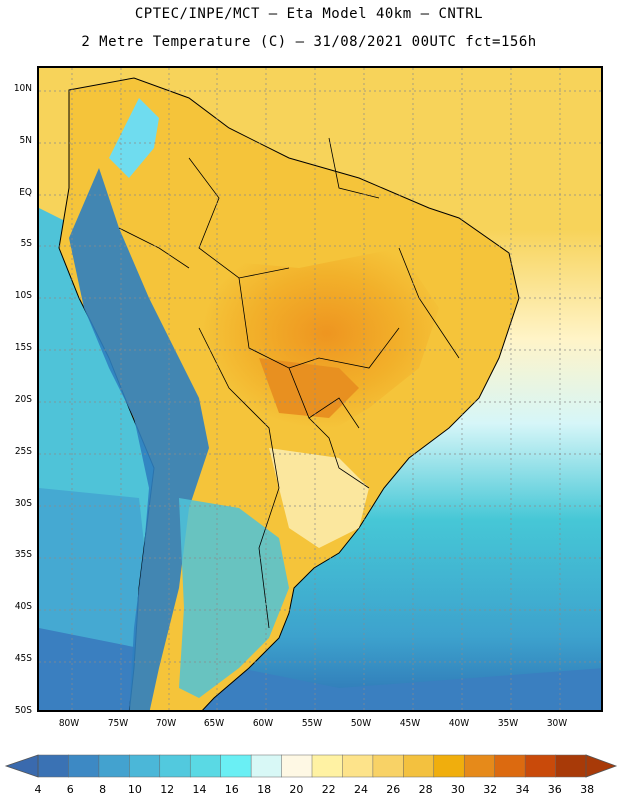 This screenshot has width=618, height=800. I want to click on legend-tick-label: 18, so click(264, 789).